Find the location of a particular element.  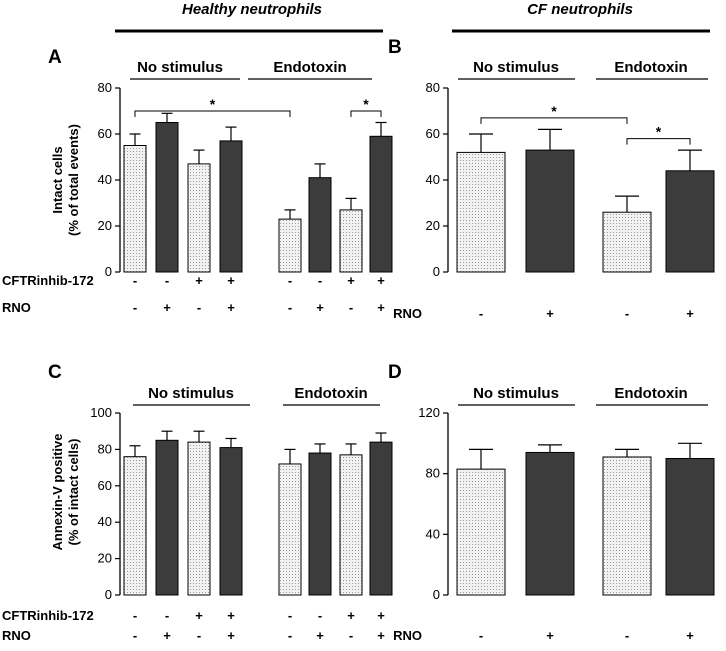

panel-letter: D is located at coordinates (395, 372).